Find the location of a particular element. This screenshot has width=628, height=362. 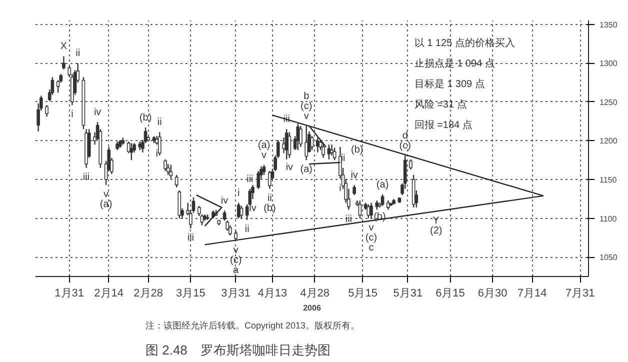

y-tick-label: 1350 is located at coordinates (609, 25).